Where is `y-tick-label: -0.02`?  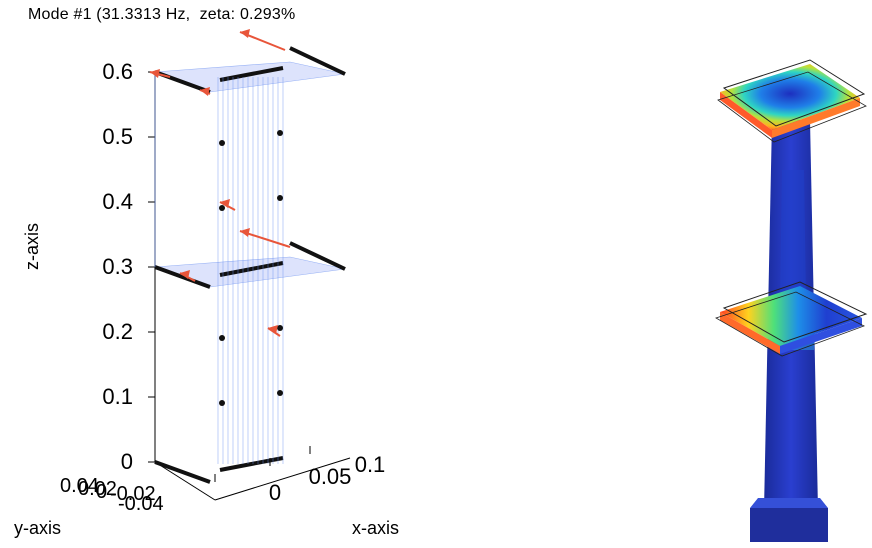
y-tick-label: -0.02 is located at coordinates (133, 494).